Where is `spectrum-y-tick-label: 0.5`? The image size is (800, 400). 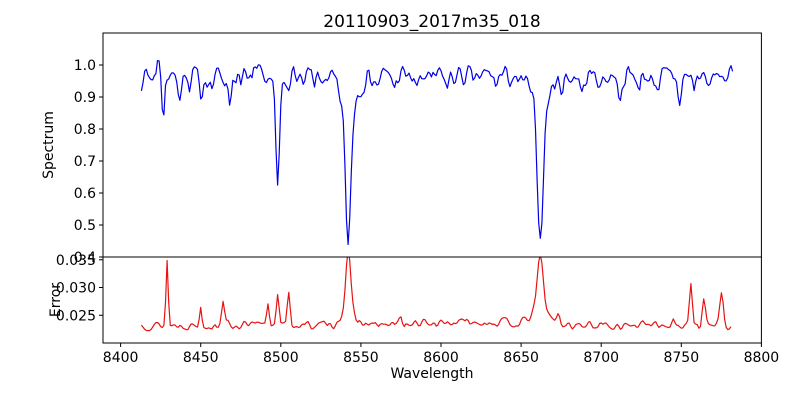
spectrum-y-tick-label: 0.5 is located at coordinates (85, 226).